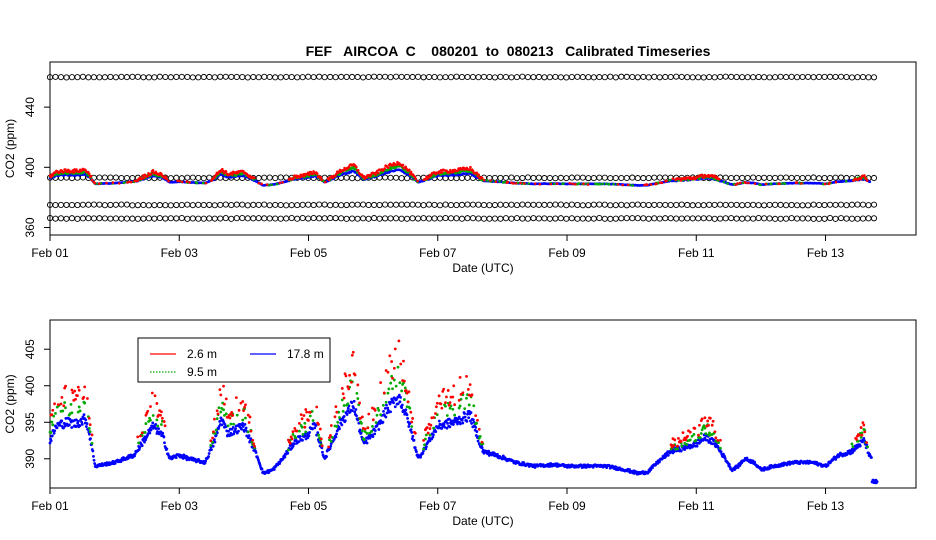 The height and width of the screenshot is (540, 936). What do you see at coordinates (50, 506) in the screenshot?
I see `x-tick-label: Feb 01` at bounding box center [50, 506].